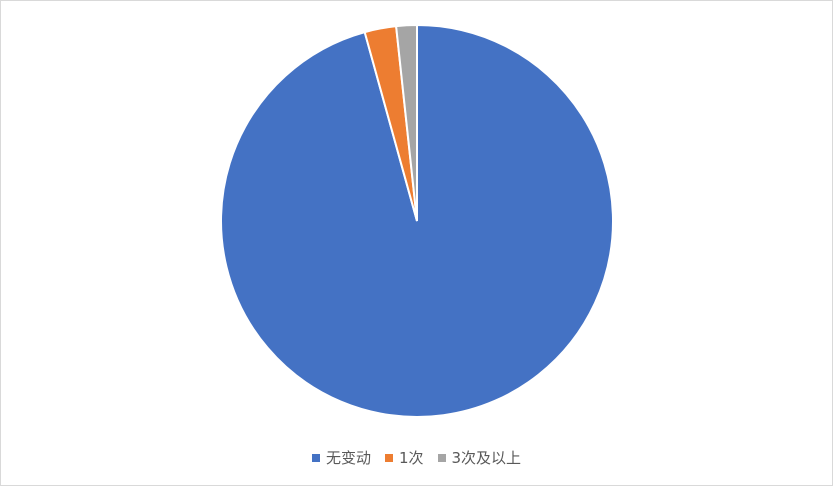  What do you see at coordinates (348, 458) in the screenshot?
I see `legend-label: 无变动` at bounding box center [348, 458].